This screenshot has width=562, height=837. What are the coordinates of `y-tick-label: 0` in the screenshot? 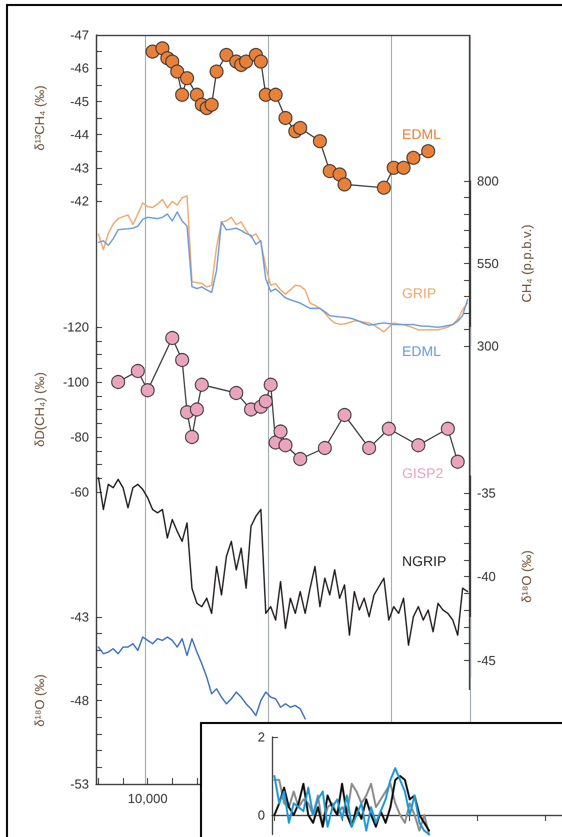 It's located at (261, 815).